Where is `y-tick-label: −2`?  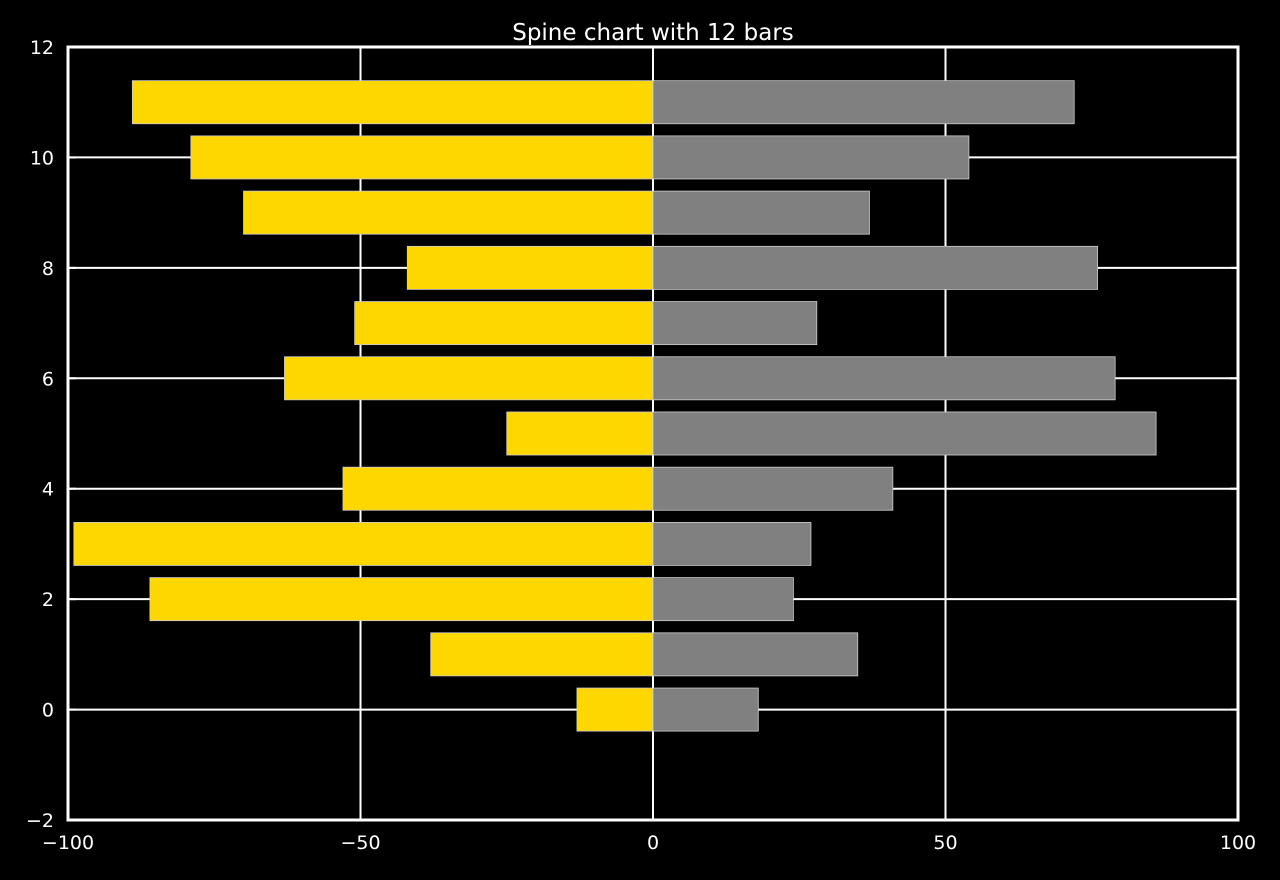 y-tick-label: −2 is located at coordinates (40, 821).